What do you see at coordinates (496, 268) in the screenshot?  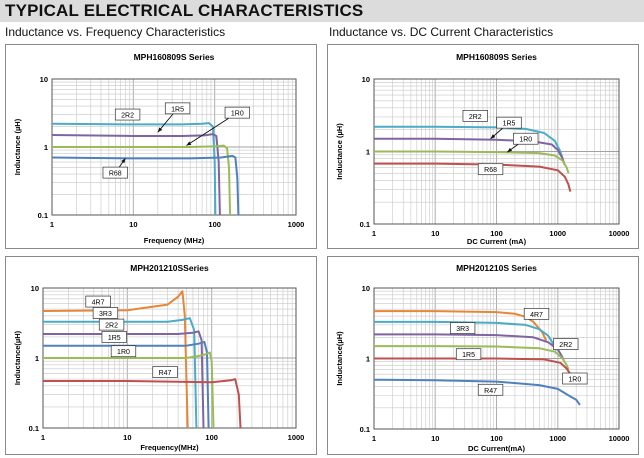 I see `chart-title: MPH201210S Series` at bounding box center [496, 268].